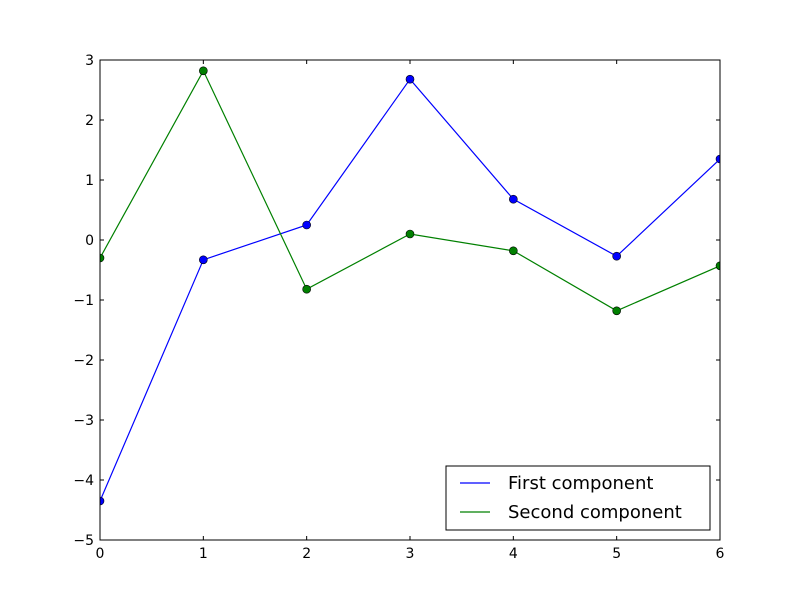 This screenshot has width=800, height=600. Describe the element at coordinates (203, 554) in the screenshot. I see `x-tick-label: 1` at that location.